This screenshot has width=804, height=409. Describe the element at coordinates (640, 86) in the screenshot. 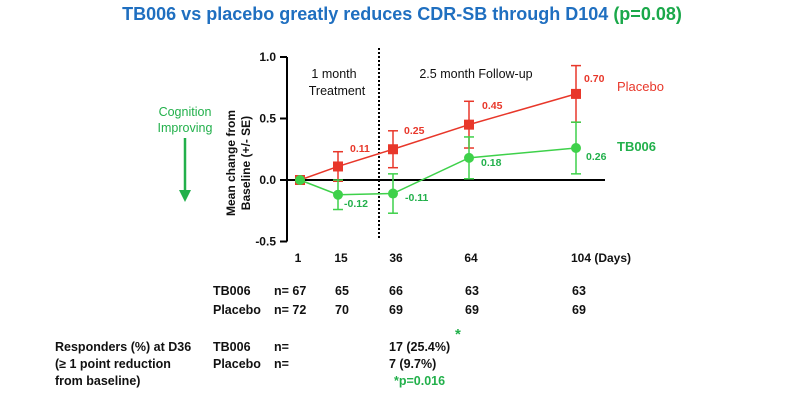

I see `series-name-placebo: Placebo` at that location.